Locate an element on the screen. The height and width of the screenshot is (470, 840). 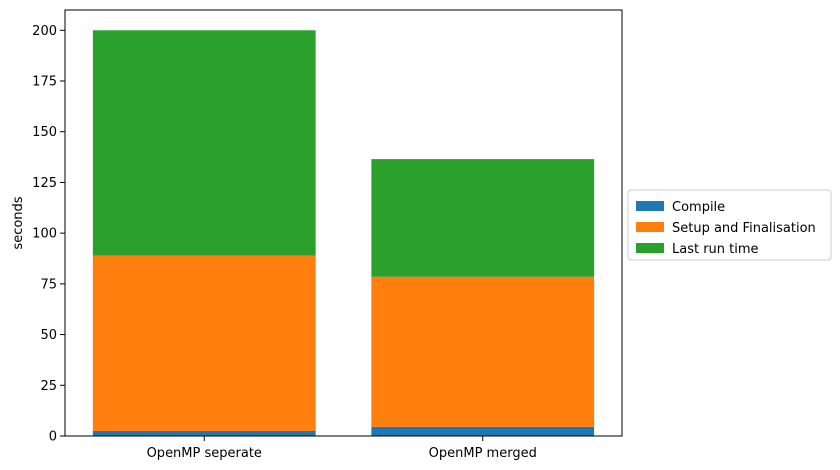
legend-label-setup-and-finalisation: Setup and Finalisation is located at coordinates (744, 228).